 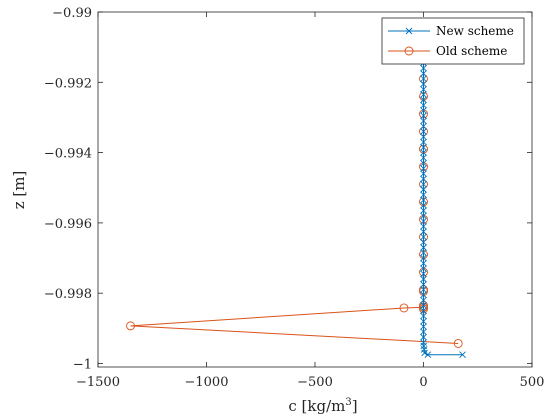 What do you see at coordinates (19, 190) in the screenshot?
I see `y-axis-label: z [m]` at bounding box center [19, 190].